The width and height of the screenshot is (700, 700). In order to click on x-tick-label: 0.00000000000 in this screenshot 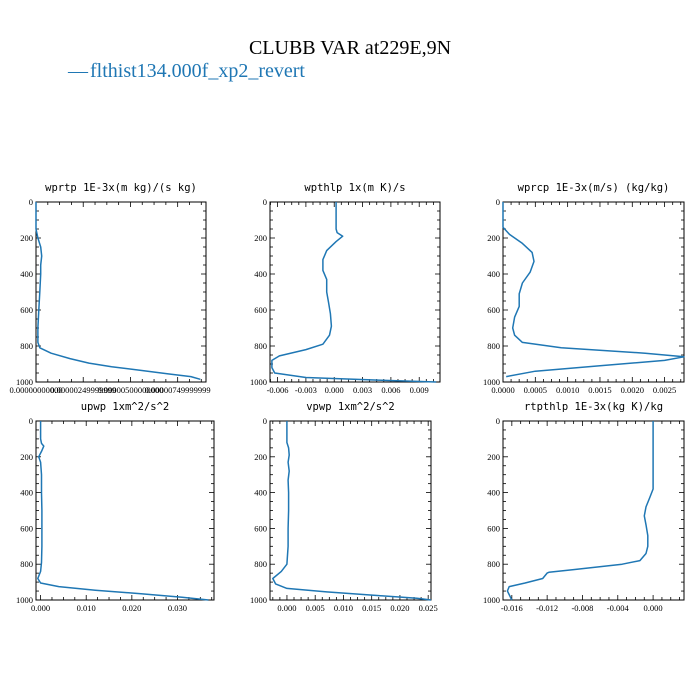, I will do `click(35, 390)`.